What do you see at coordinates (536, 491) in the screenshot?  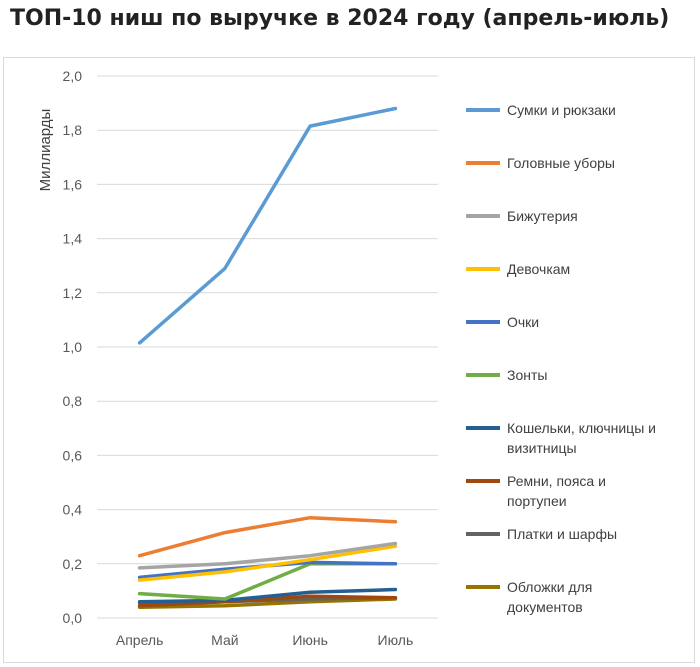 I see `legend-item: Ремни, пояса и портупеи` at bounding box center [536, 491].